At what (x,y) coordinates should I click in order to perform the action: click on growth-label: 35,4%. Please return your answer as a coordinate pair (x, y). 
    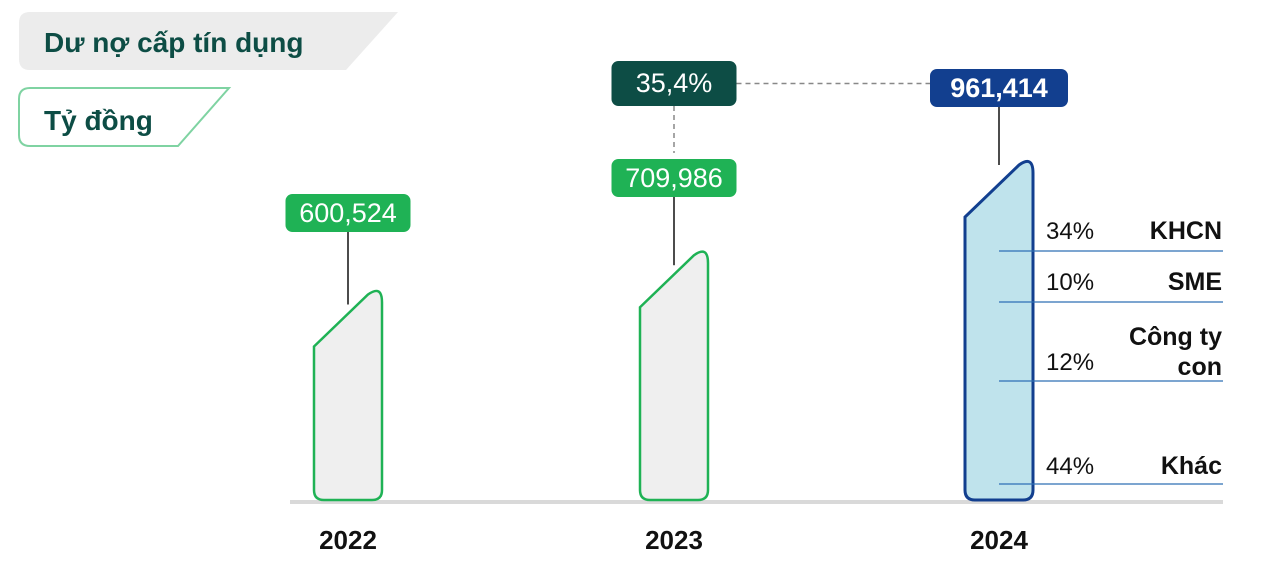
    Looking at the image, I should click on (674, 83).